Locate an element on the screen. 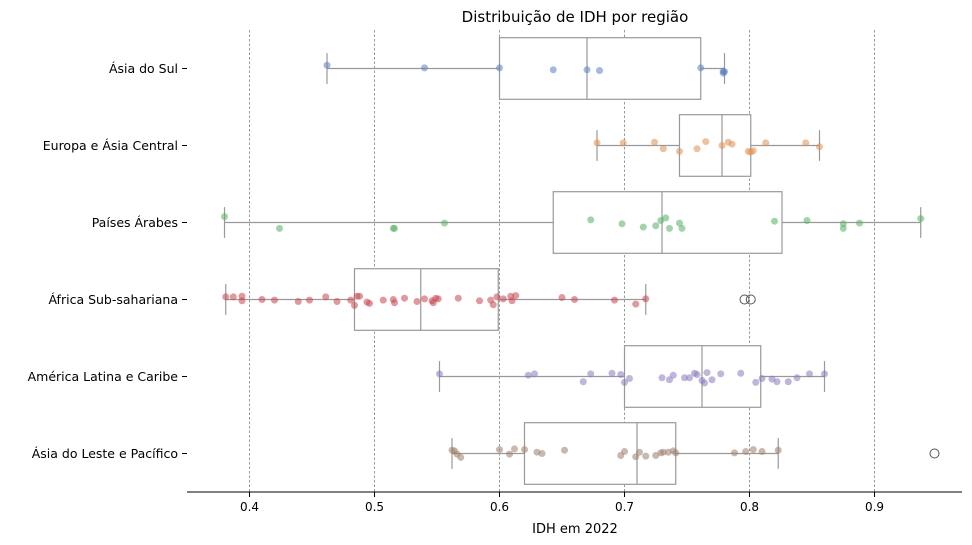 This screenshot has width=972, height=545. y-tick-label: África Sub-sahariana is located at coordinates (113, 299).